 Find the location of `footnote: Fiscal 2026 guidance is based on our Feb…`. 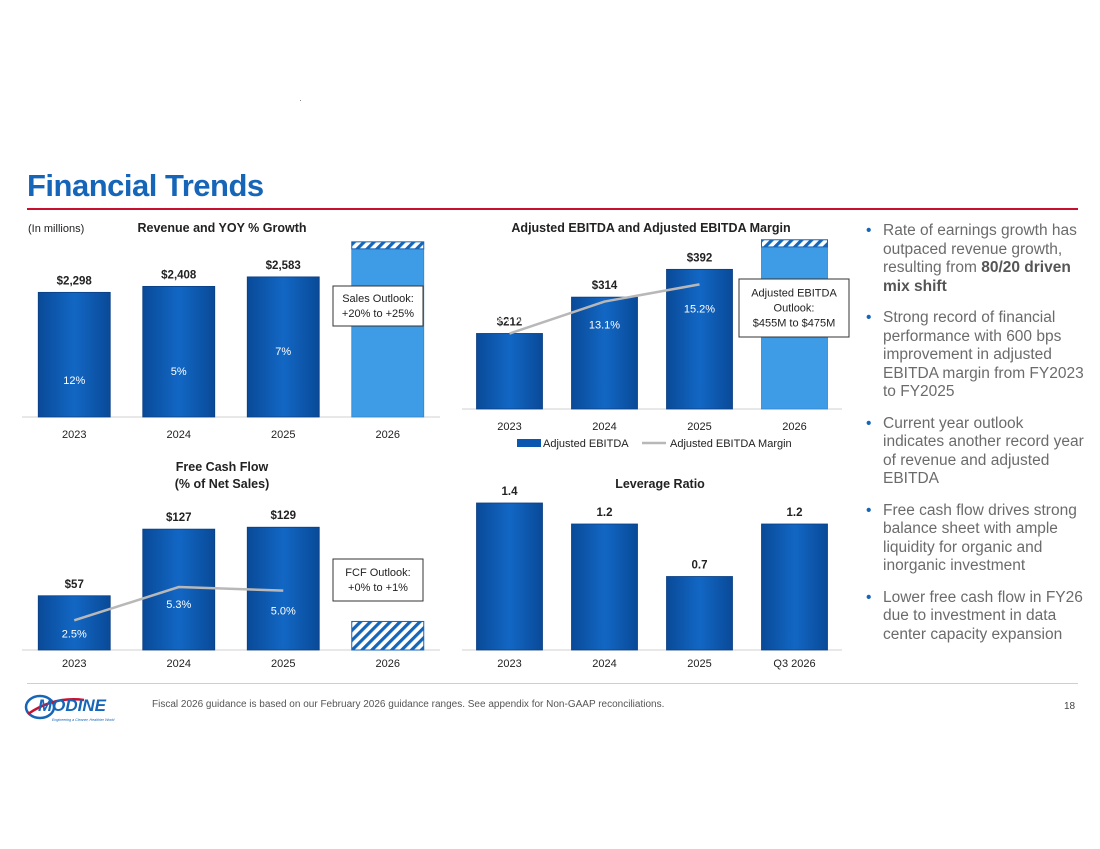

footnote: Fiscal 2026 guidance is based on our Feb… is located at coordinates (408, 704).